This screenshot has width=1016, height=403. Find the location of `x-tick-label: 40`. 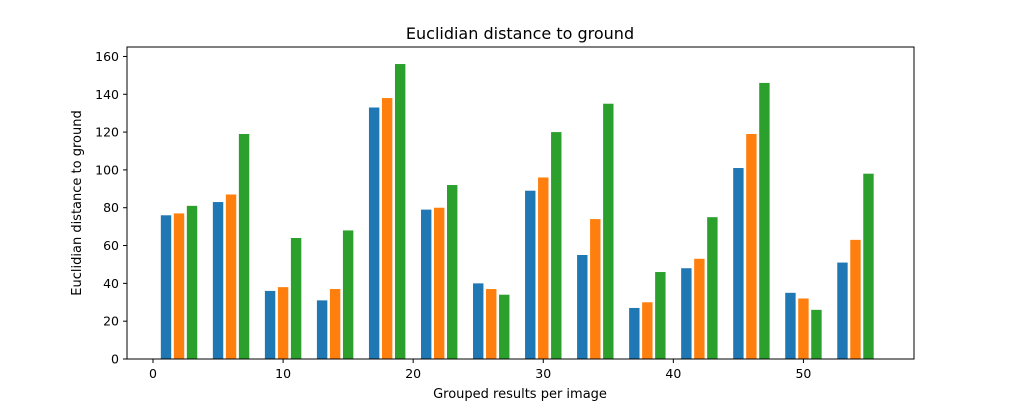

x-tick-label: 40 is located at coordinates (673, 373).